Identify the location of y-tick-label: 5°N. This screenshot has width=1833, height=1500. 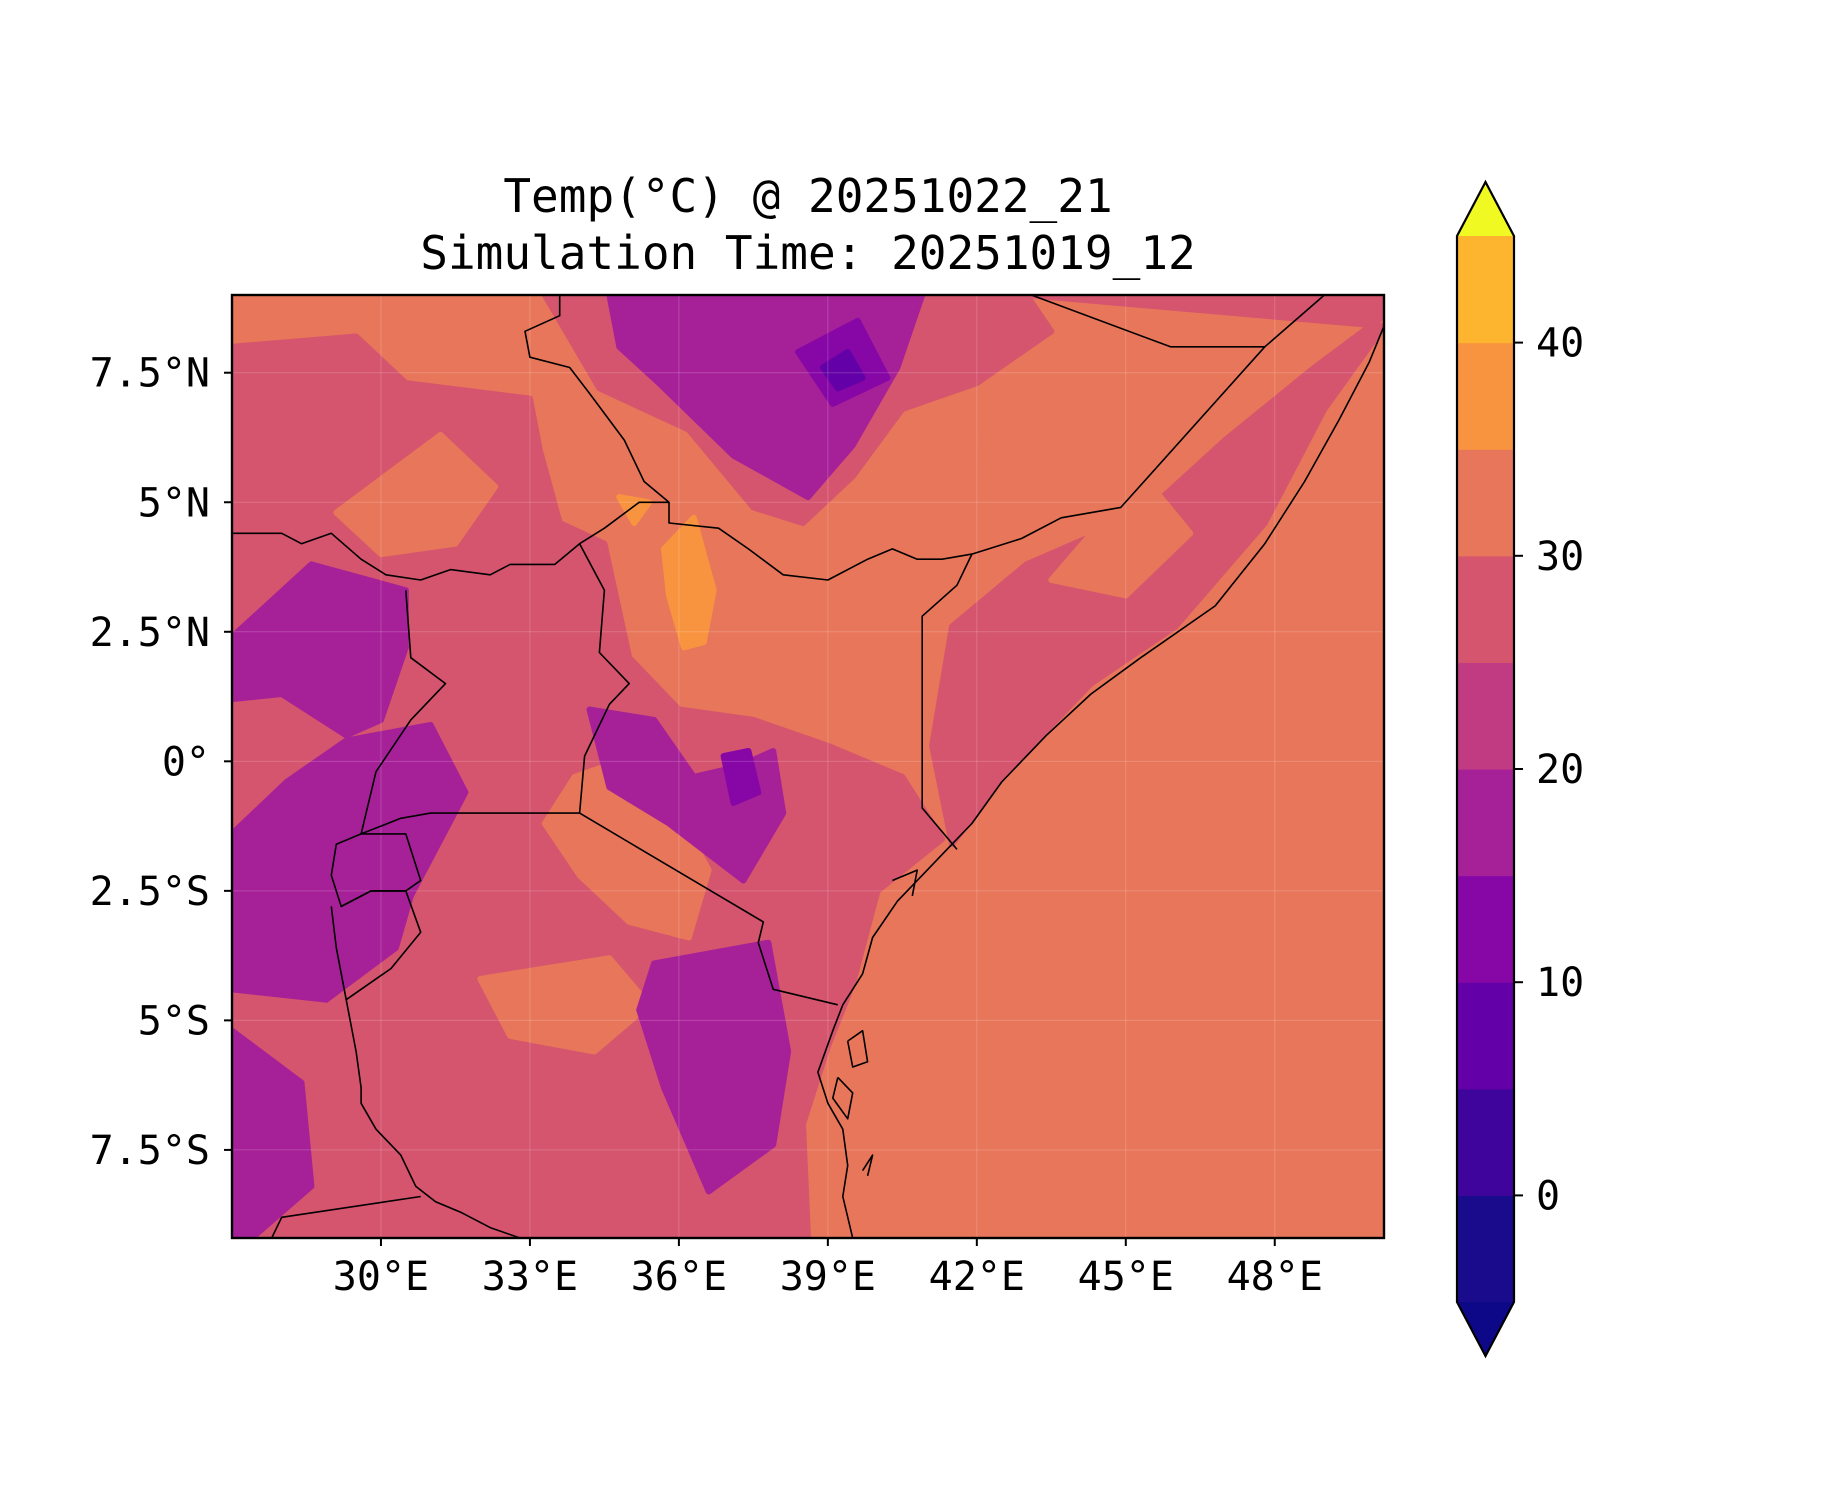
(174, 503).